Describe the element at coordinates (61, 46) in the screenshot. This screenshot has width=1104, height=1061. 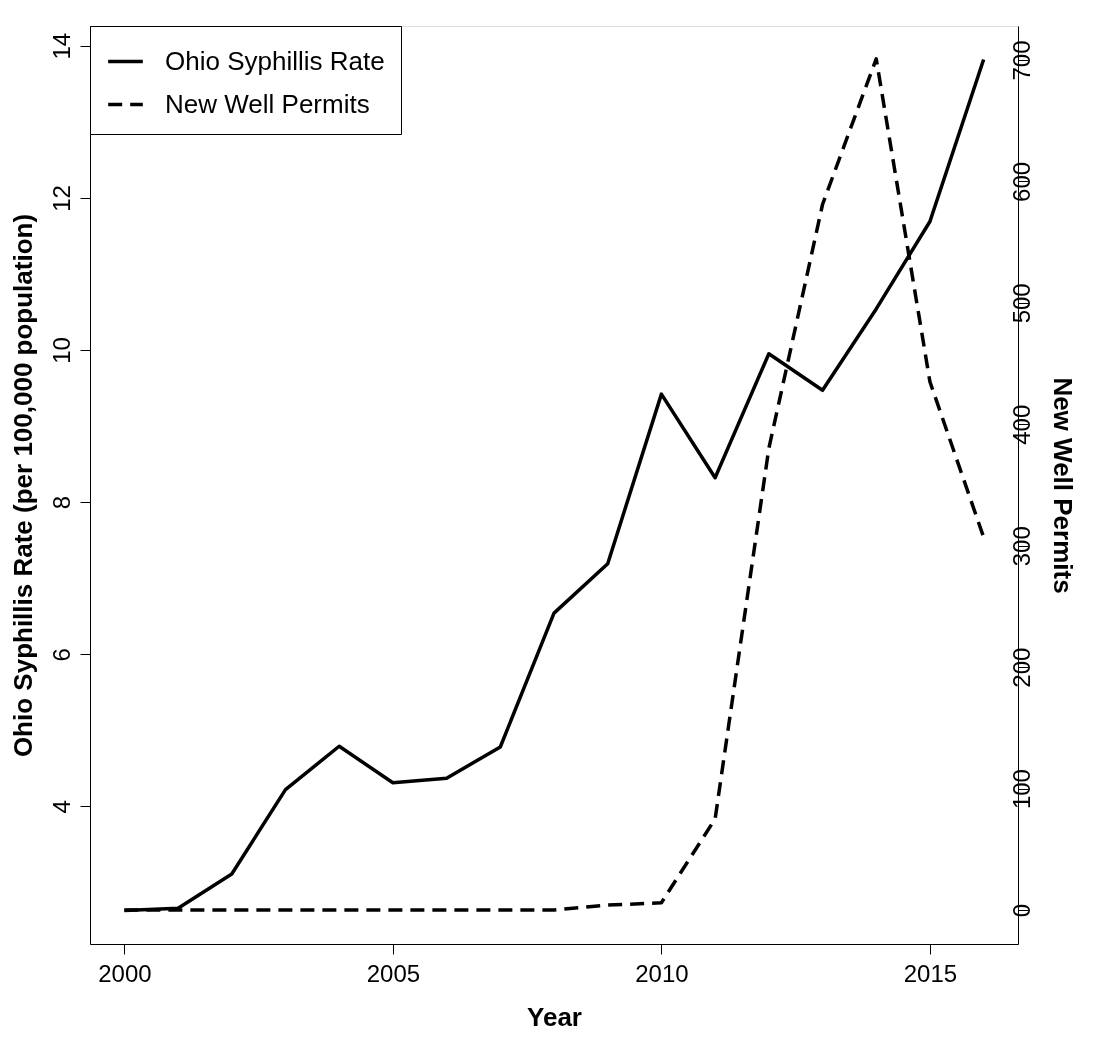
I see `y-tick-label: 14` at that location.